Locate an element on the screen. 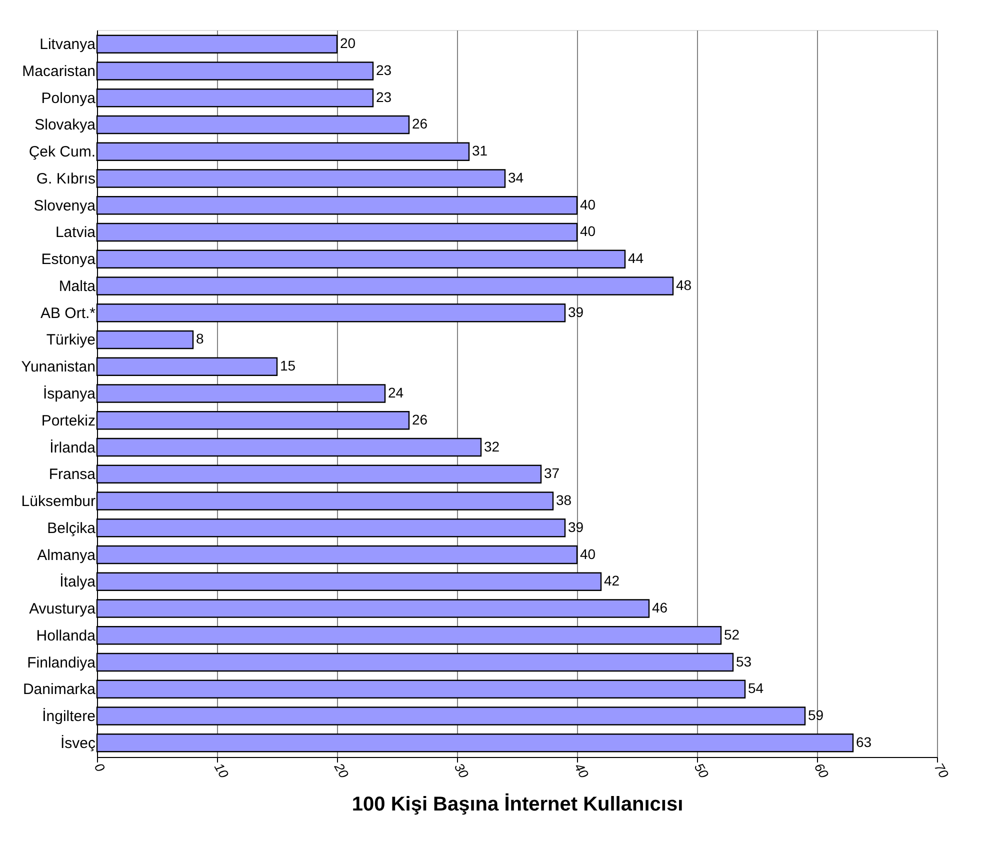 The height and width of the screenshot is (843, 998). x-tick-label: 20 is located at coordinates (341, 771).